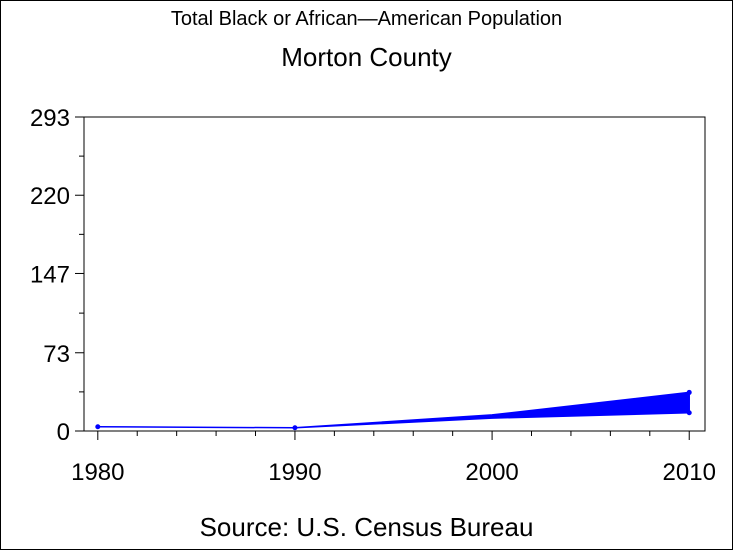 The width and height of the screenshot is (733, 550). I want to click on x-tick-label: 2000, so click(491, 472).